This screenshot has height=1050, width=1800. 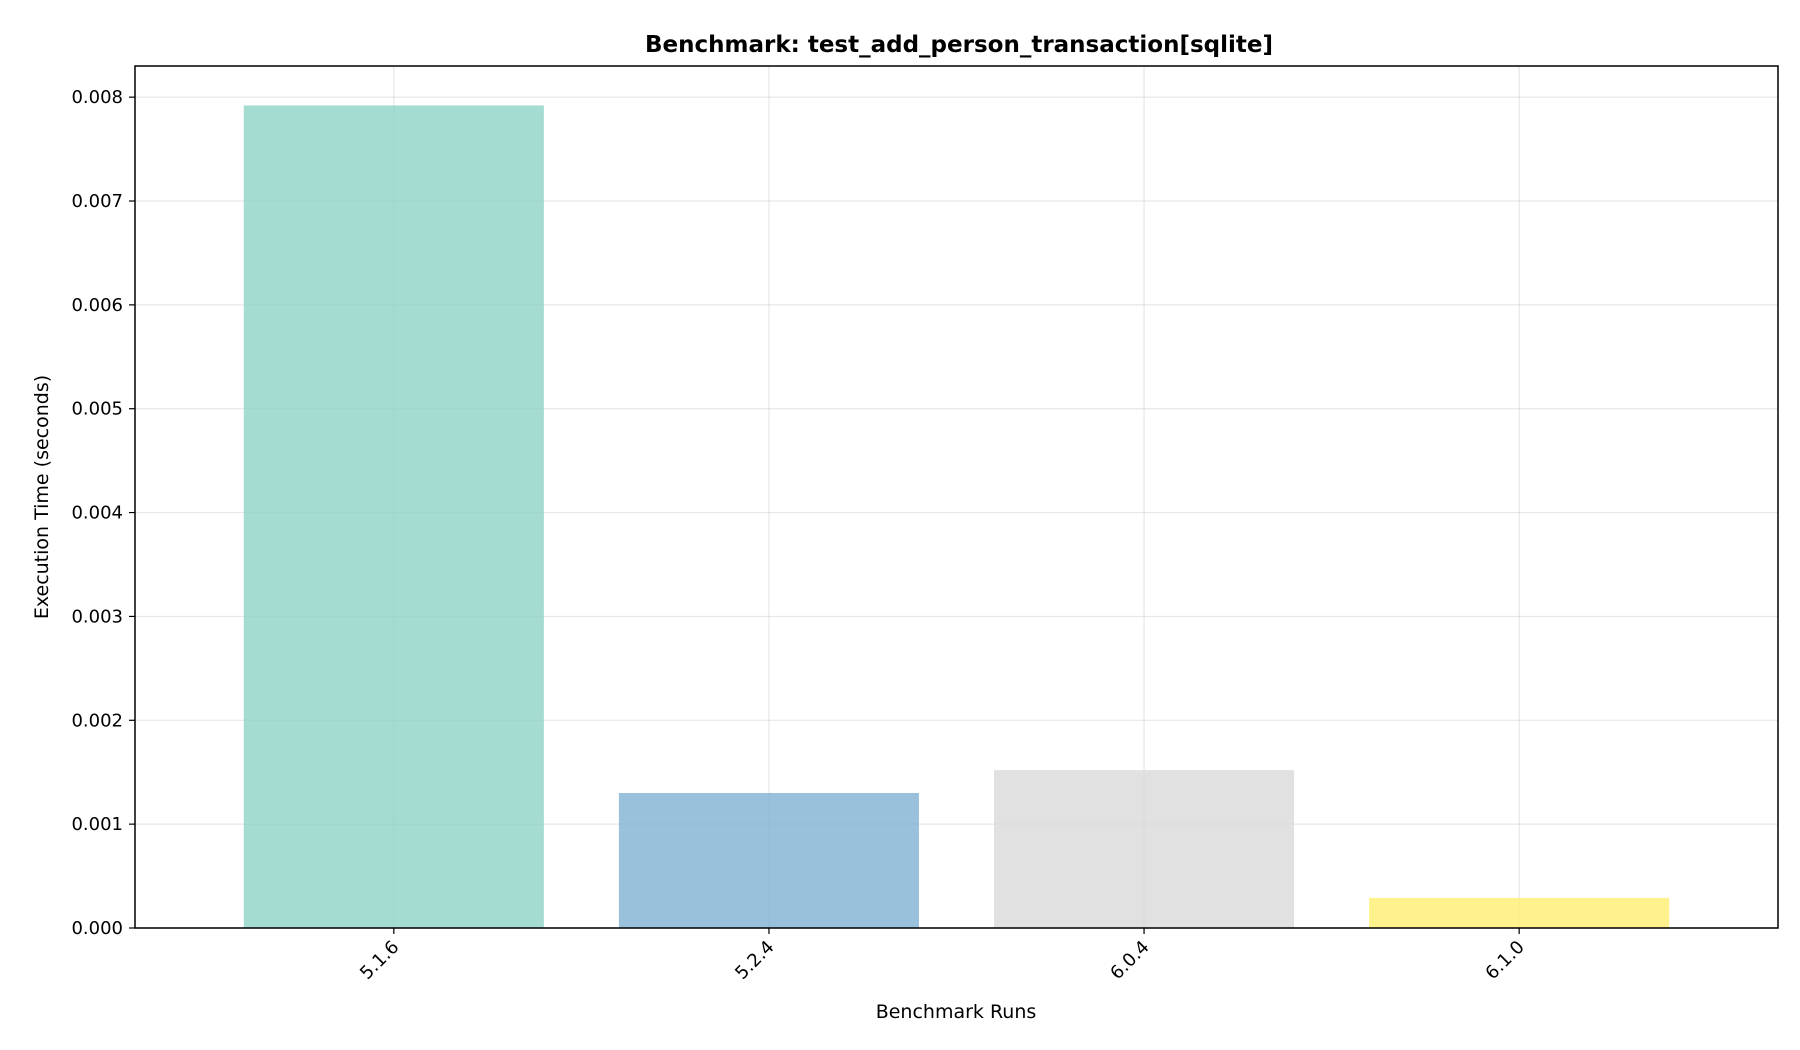 What do you see at coordinates (768, 860) in the screenshot?
I see `bar-5.2.4` at bounding box center [768, 860].